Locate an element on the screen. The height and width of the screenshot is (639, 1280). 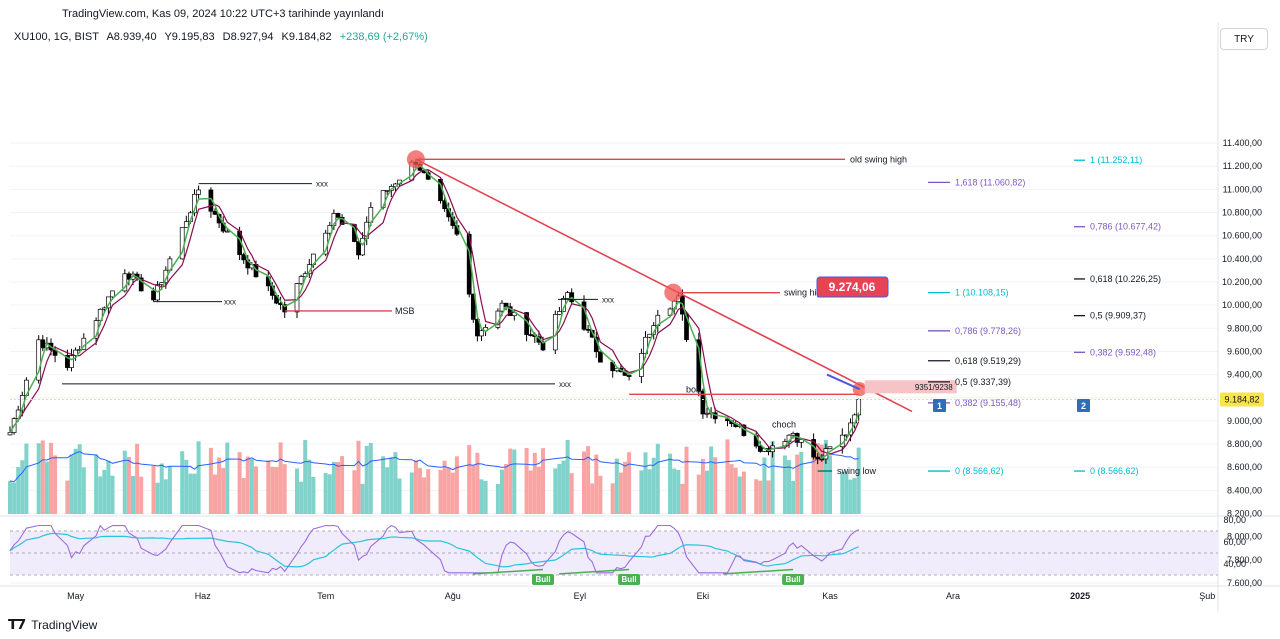
y-tick-label: 8.600,00 is located at coordinates (1244, 467).